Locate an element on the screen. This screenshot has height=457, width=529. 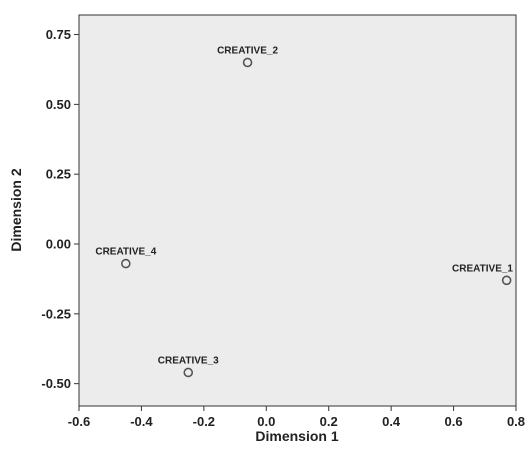
y-tick-label: -0.25 is located at coordinates (56, 313).